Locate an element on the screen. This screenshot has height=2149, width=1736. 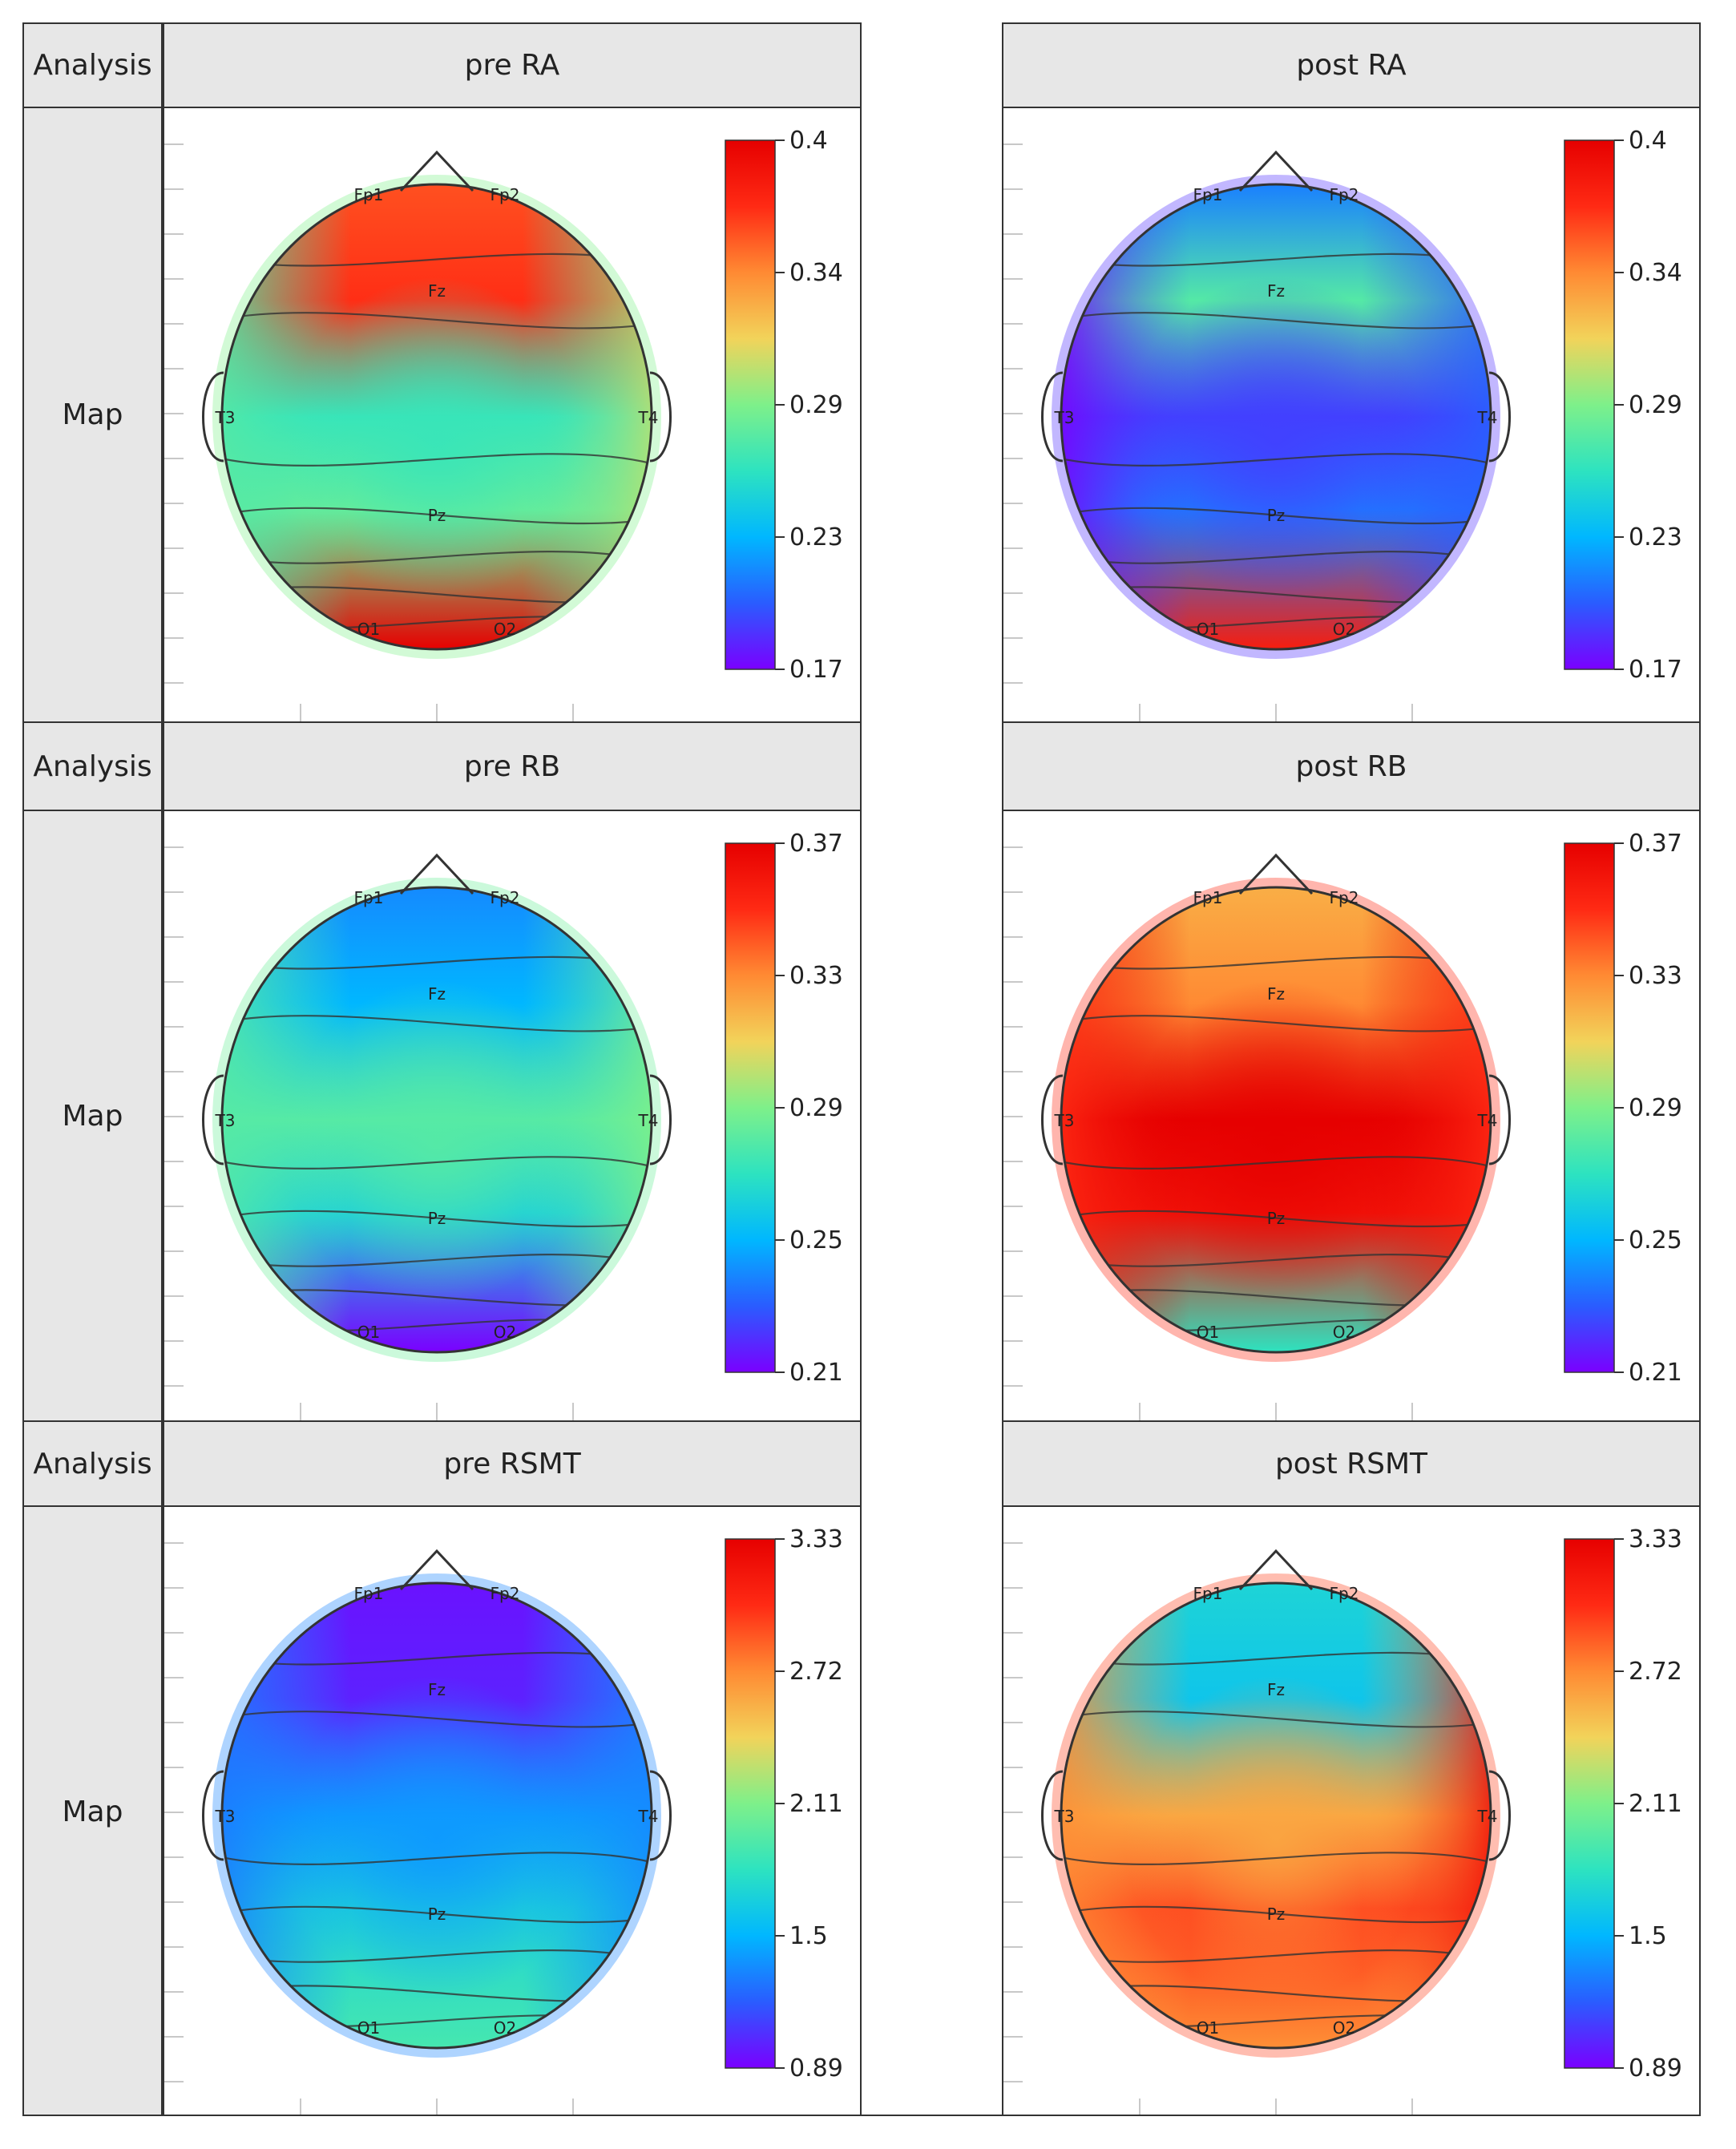
post-title-header: post RSMT is located at coordinates (1351, 1464).